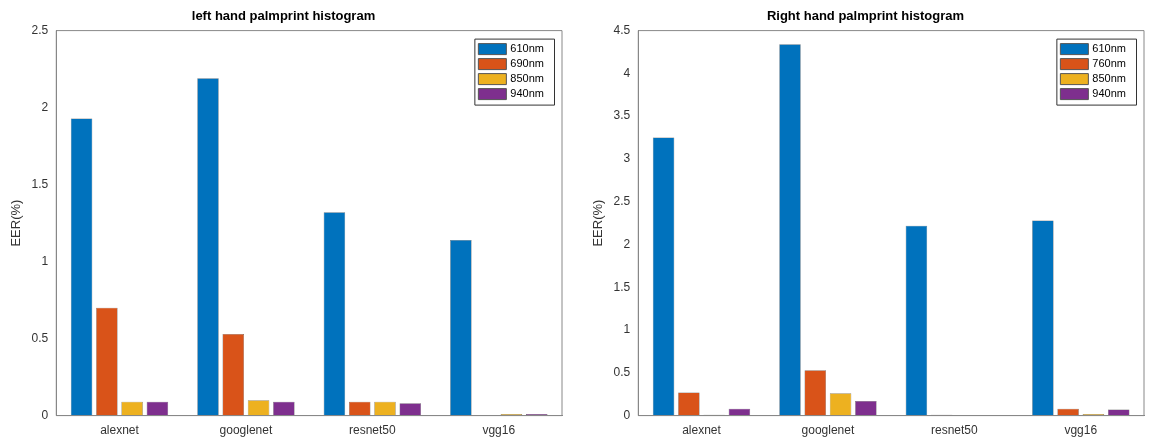 The height and width of the screenshot is (446, 1164). I want to click on y-tick-label: 3.5, so click(622, 115).